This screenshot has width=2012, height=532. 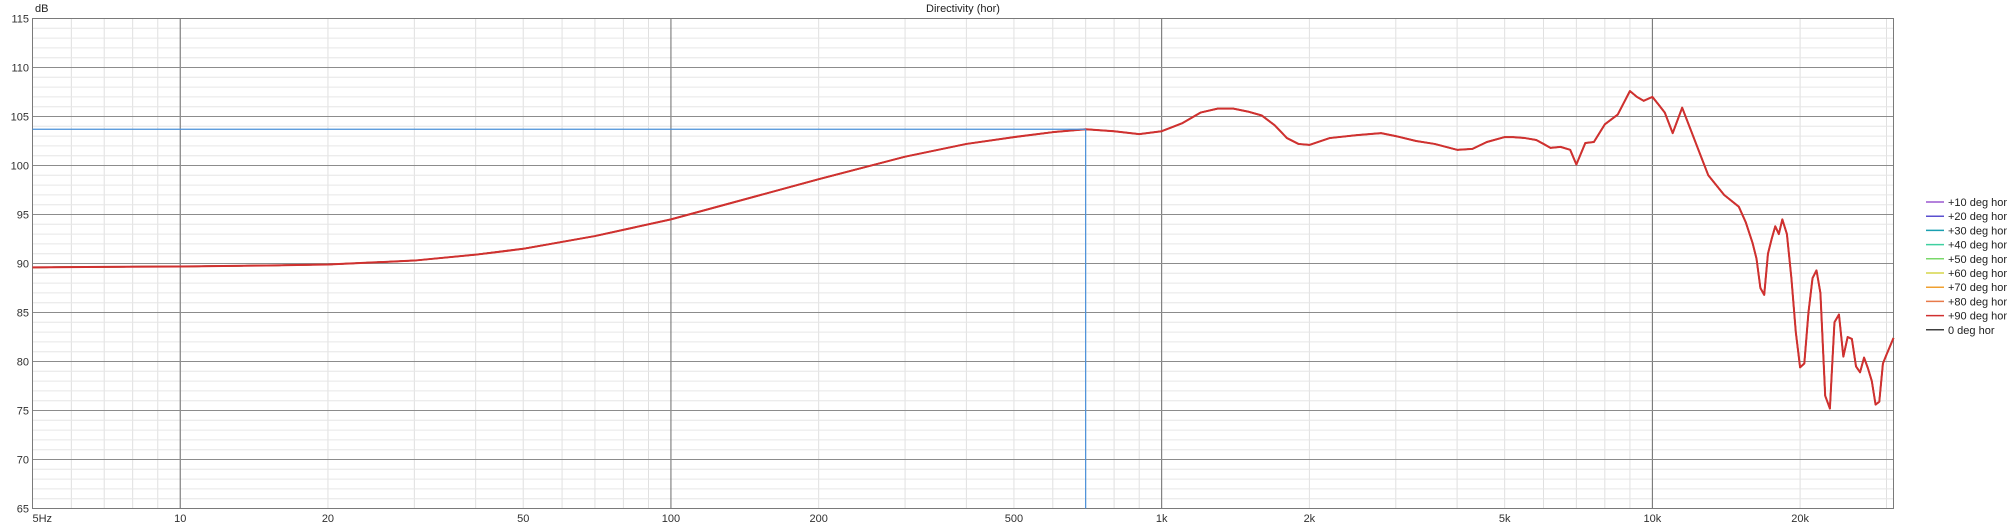 What do you see at coordinates (1977, 288) in the screenshot?
I see `legend-label: +70 deg hor` at bounding box center [1977, 288].